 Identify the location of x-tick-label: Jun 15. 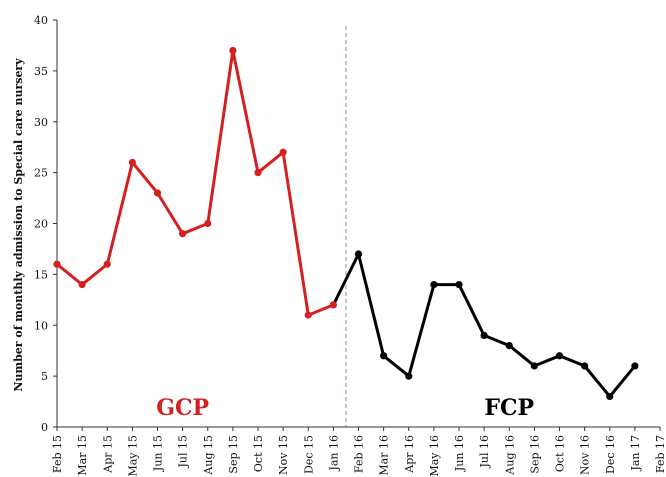
(158, 453).